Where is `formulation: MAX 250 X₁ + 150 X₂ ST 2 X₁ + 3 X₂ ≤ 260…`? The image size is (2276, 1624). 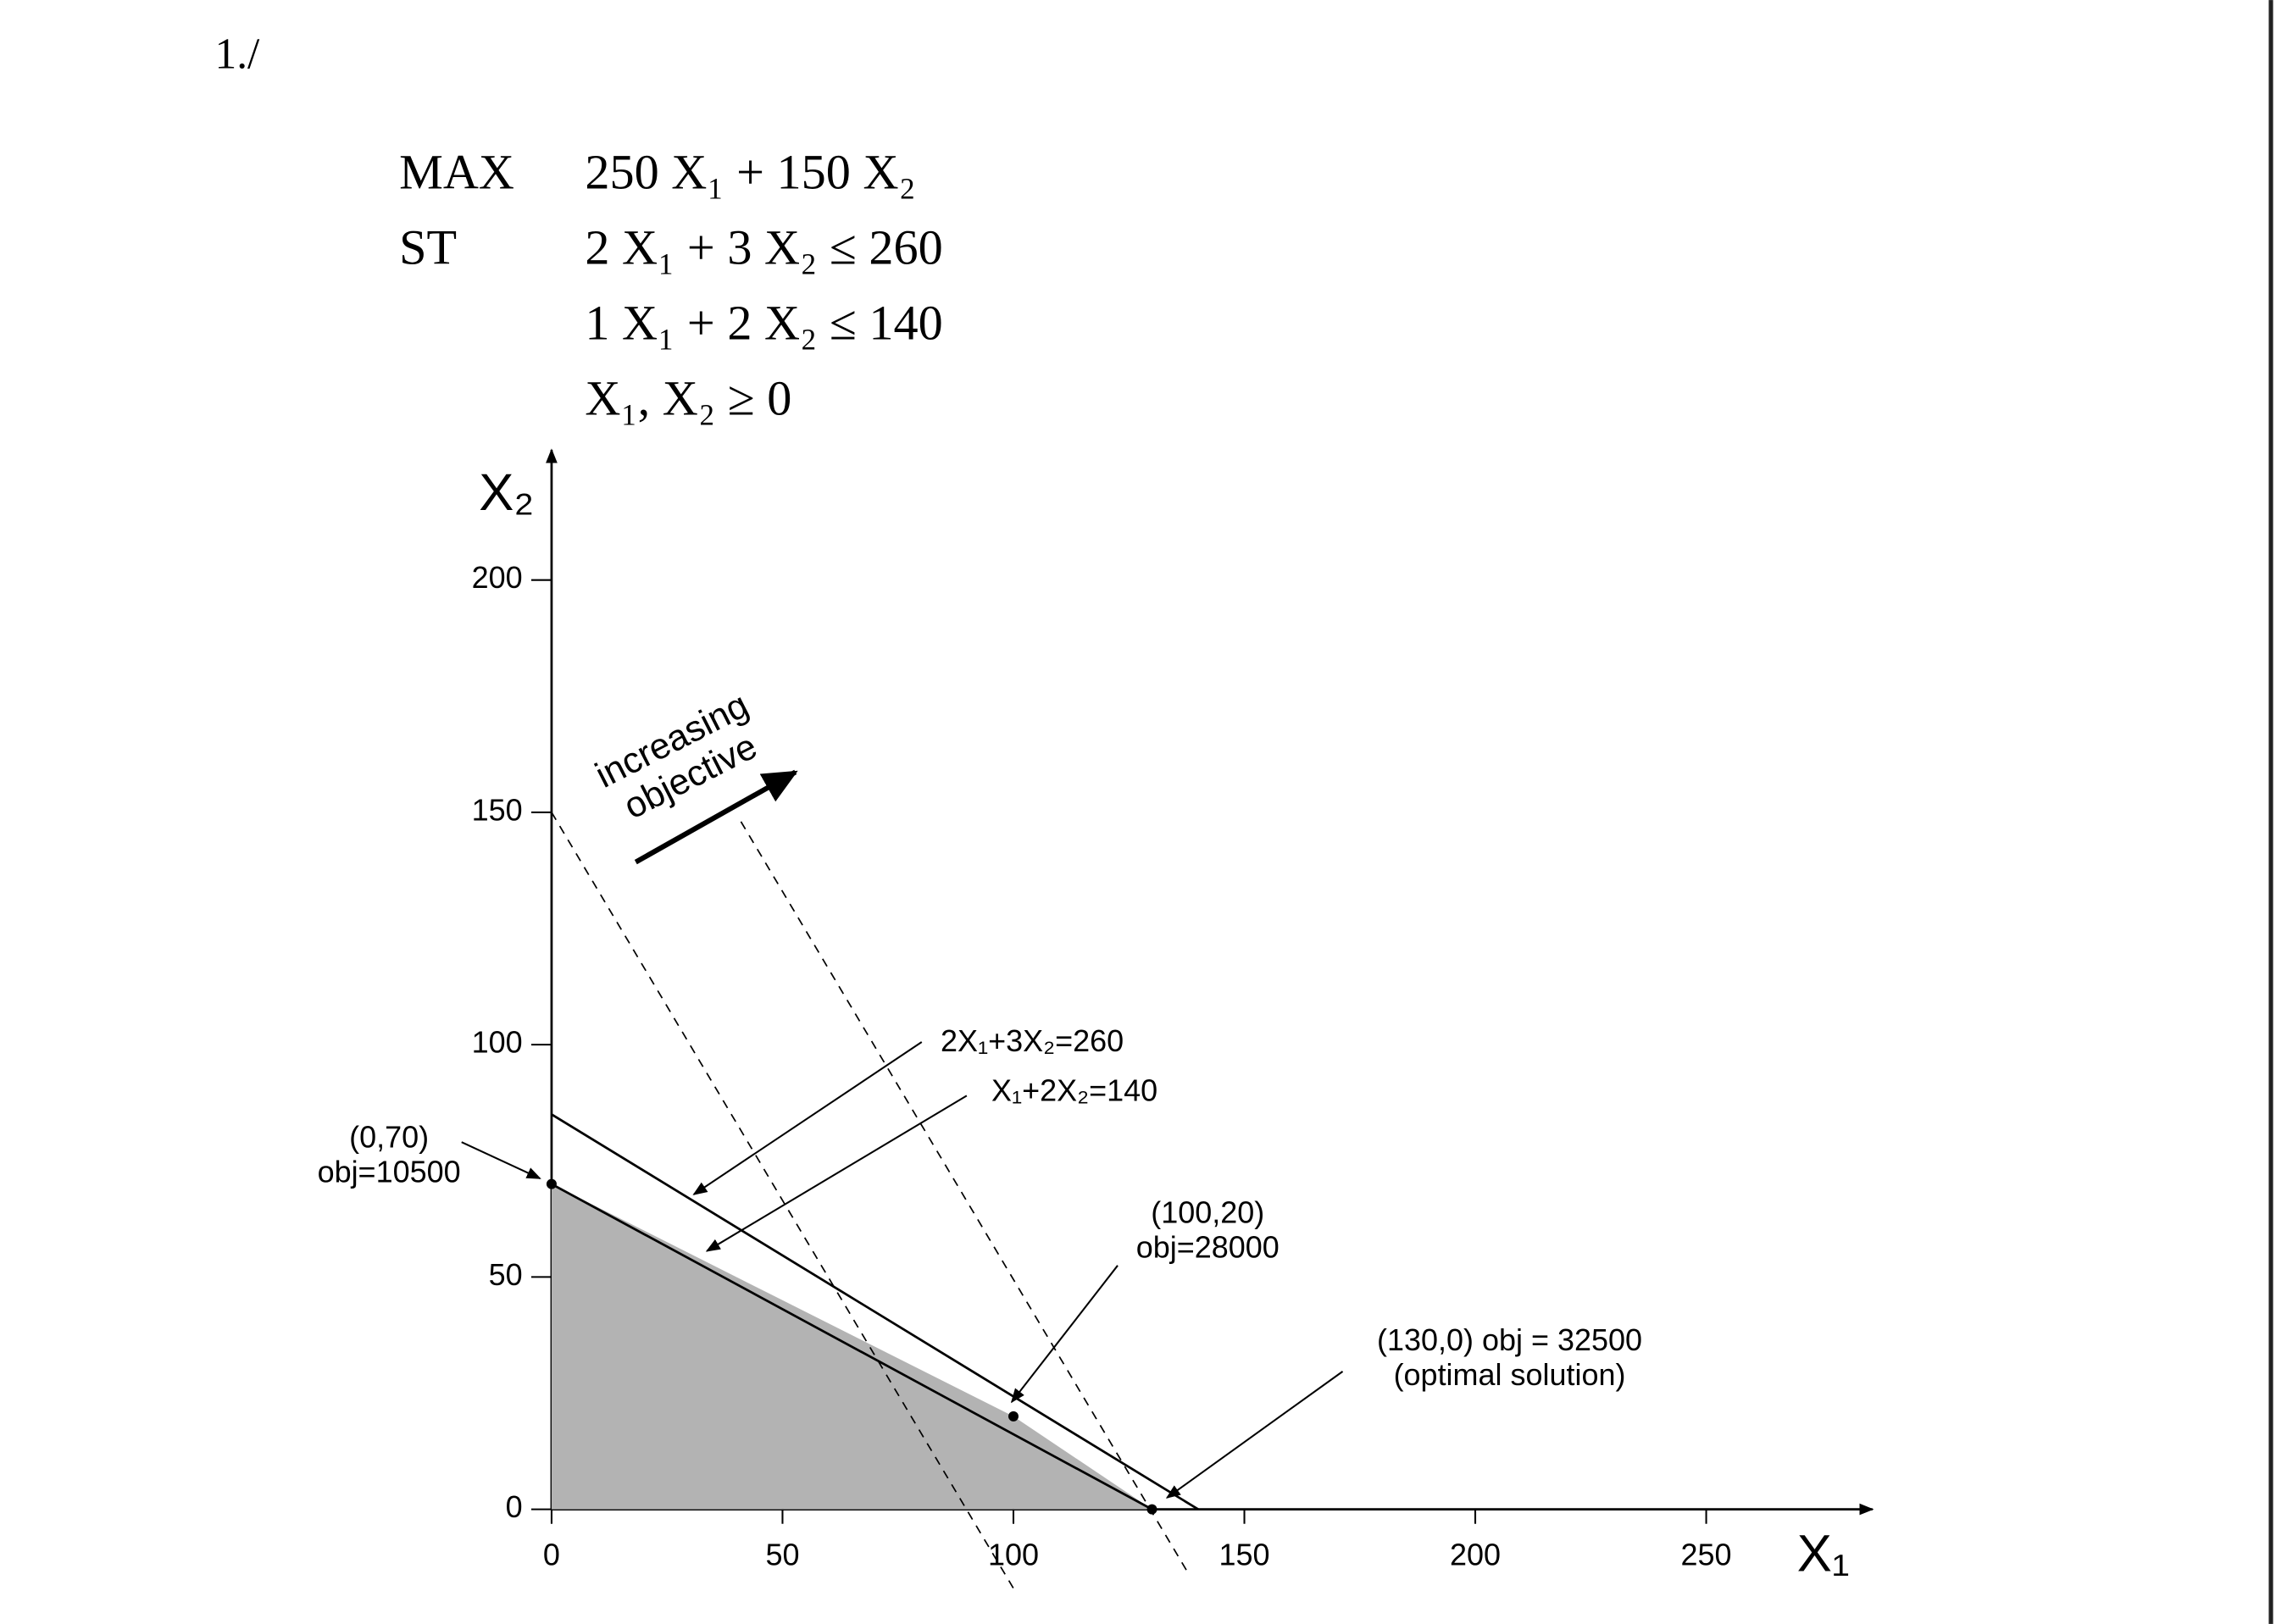 formulation: MAX 250 X₁ + 150 X₂ ST 2 X₁ + 3 X₂ ≤ 260… is located at coordinates (671, 285).